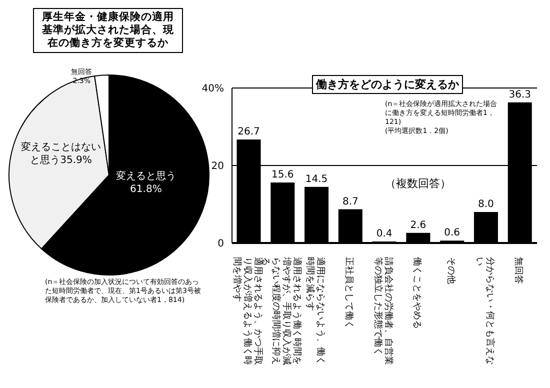 The image size is (550, 388). Describe the element at coordinates (108, 30) in the screenshot. I see `chart-title: 厚生年金・健康保険の適用基準が拡大された場合、現在の働き方を変更するか` at that location.